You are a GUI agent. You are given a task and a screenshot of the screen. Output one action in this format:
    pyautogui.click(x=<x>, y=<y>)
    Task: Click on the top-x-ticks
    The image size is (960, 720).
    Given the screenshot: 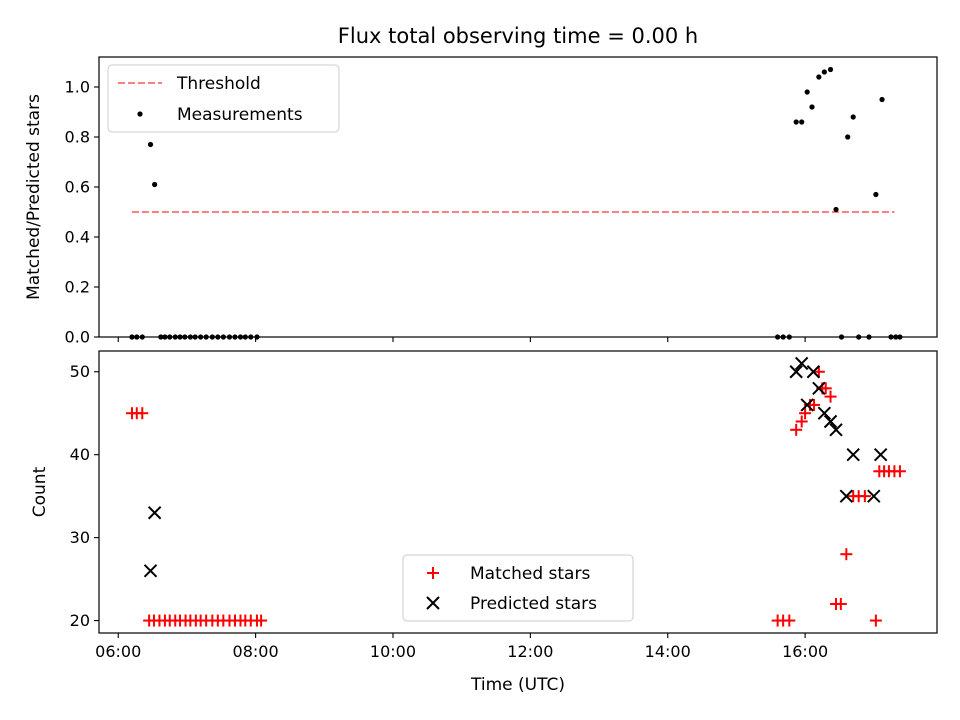 What is the action you would take?
    pyautogui.click(x=461, y=339)
    